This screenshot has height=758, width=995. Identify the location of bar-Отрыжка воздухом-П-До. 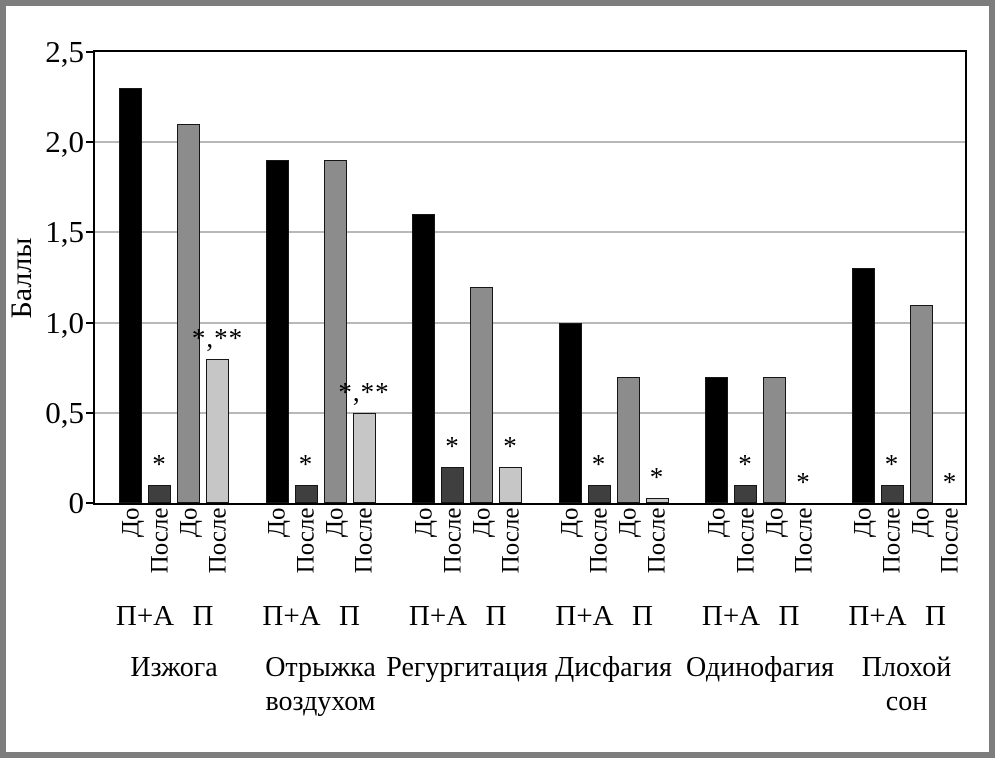
(335, 331).